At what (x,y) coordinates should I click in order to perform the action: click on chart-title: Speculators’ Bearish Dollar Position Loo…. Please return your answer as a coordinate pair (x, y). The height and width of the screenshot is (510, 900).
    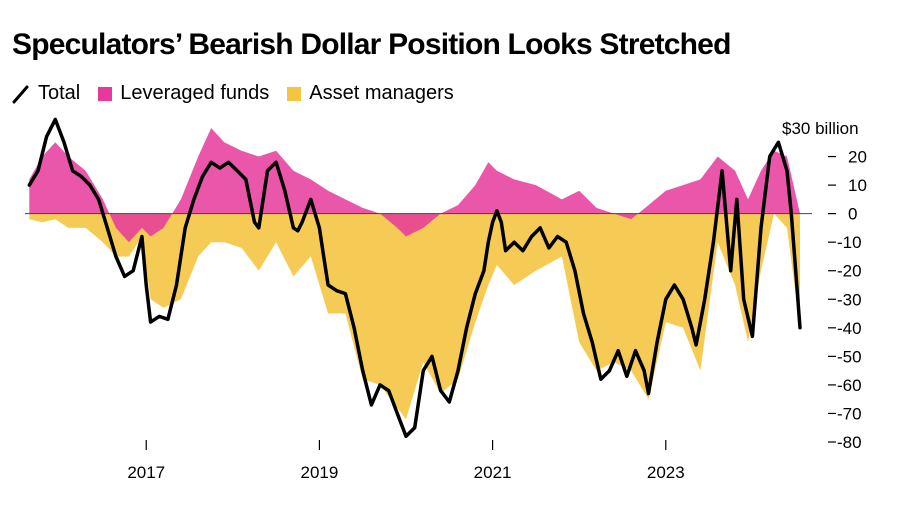
    Looking at the image, I should click on (371, 44).